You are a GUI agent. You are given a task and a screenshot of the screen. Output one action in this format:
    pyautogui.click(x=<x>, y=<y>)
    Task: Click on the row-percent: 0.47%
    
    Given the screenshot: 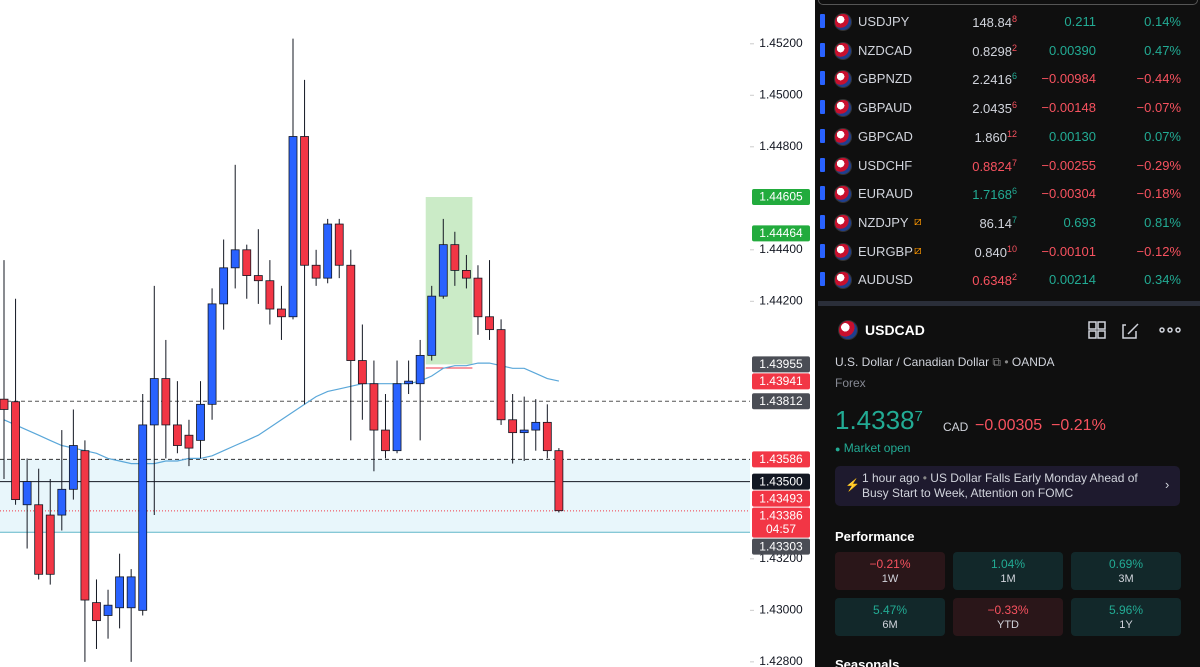 What is the action you would take?
    pyautogui.click(x=1162, y=50)
    